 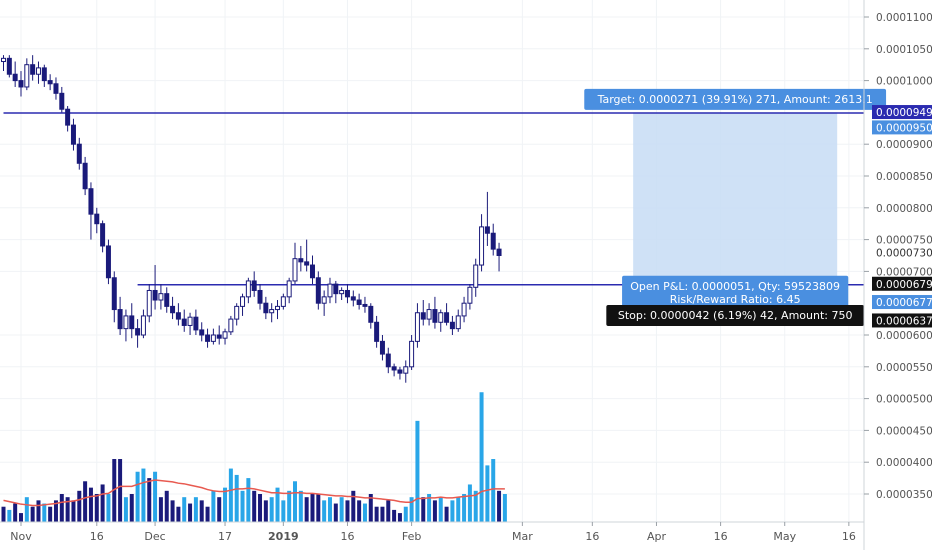 I want to click on price-tag: 0.0000730, so click(x=902, y=252).